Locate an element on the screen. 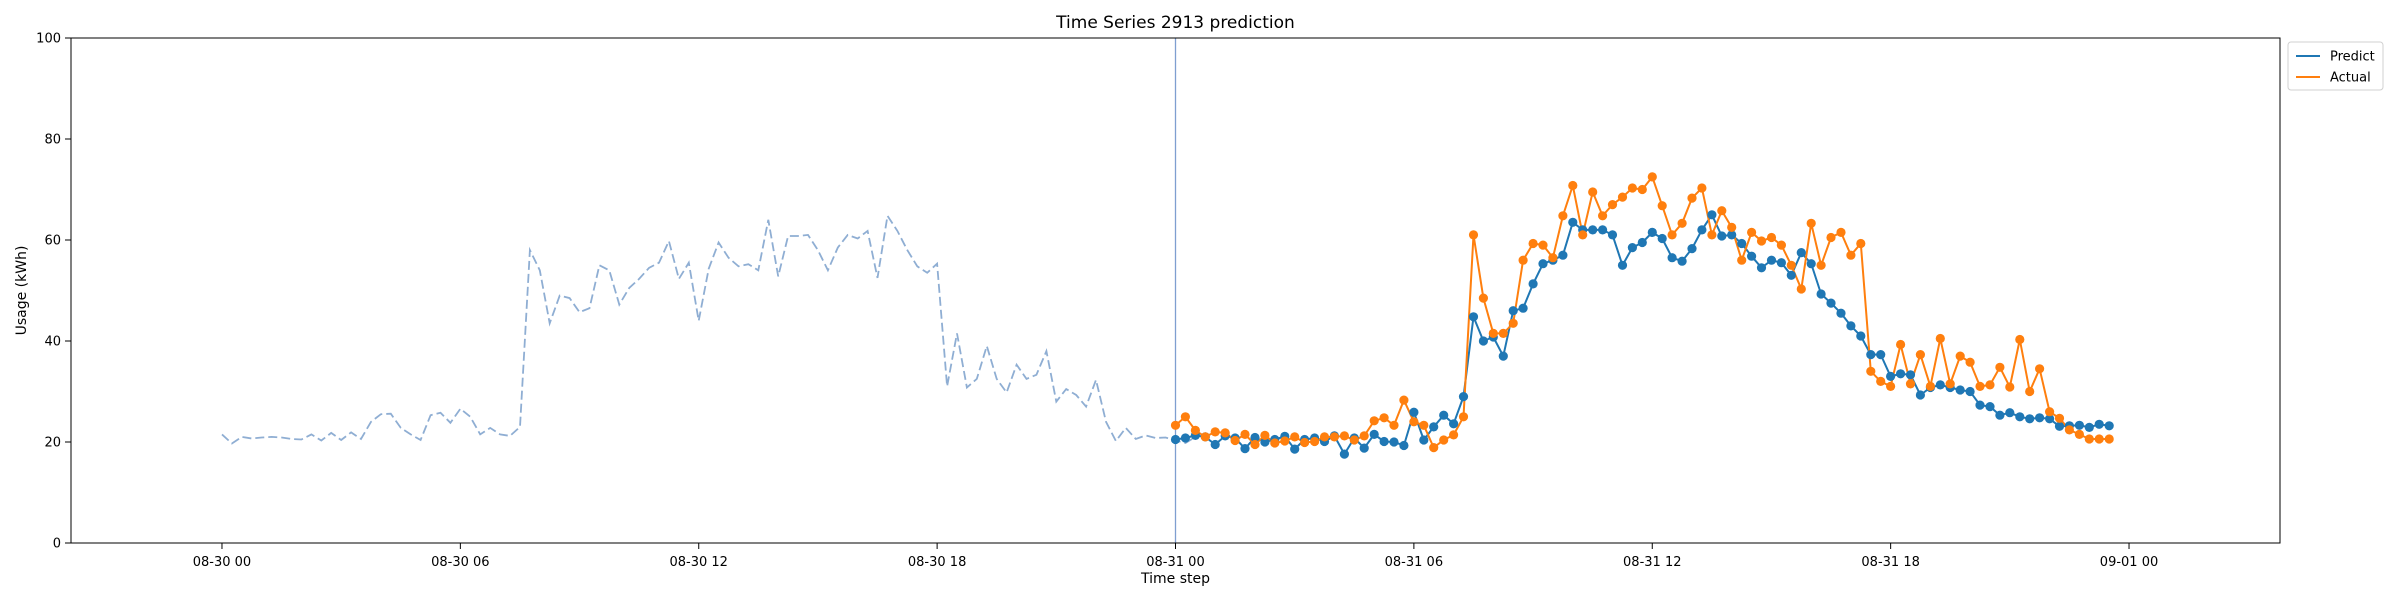 The height and width of the screenshot is (600, 2400). x-tick-label: 08-31 12 is located at coordinates (1652, 562).